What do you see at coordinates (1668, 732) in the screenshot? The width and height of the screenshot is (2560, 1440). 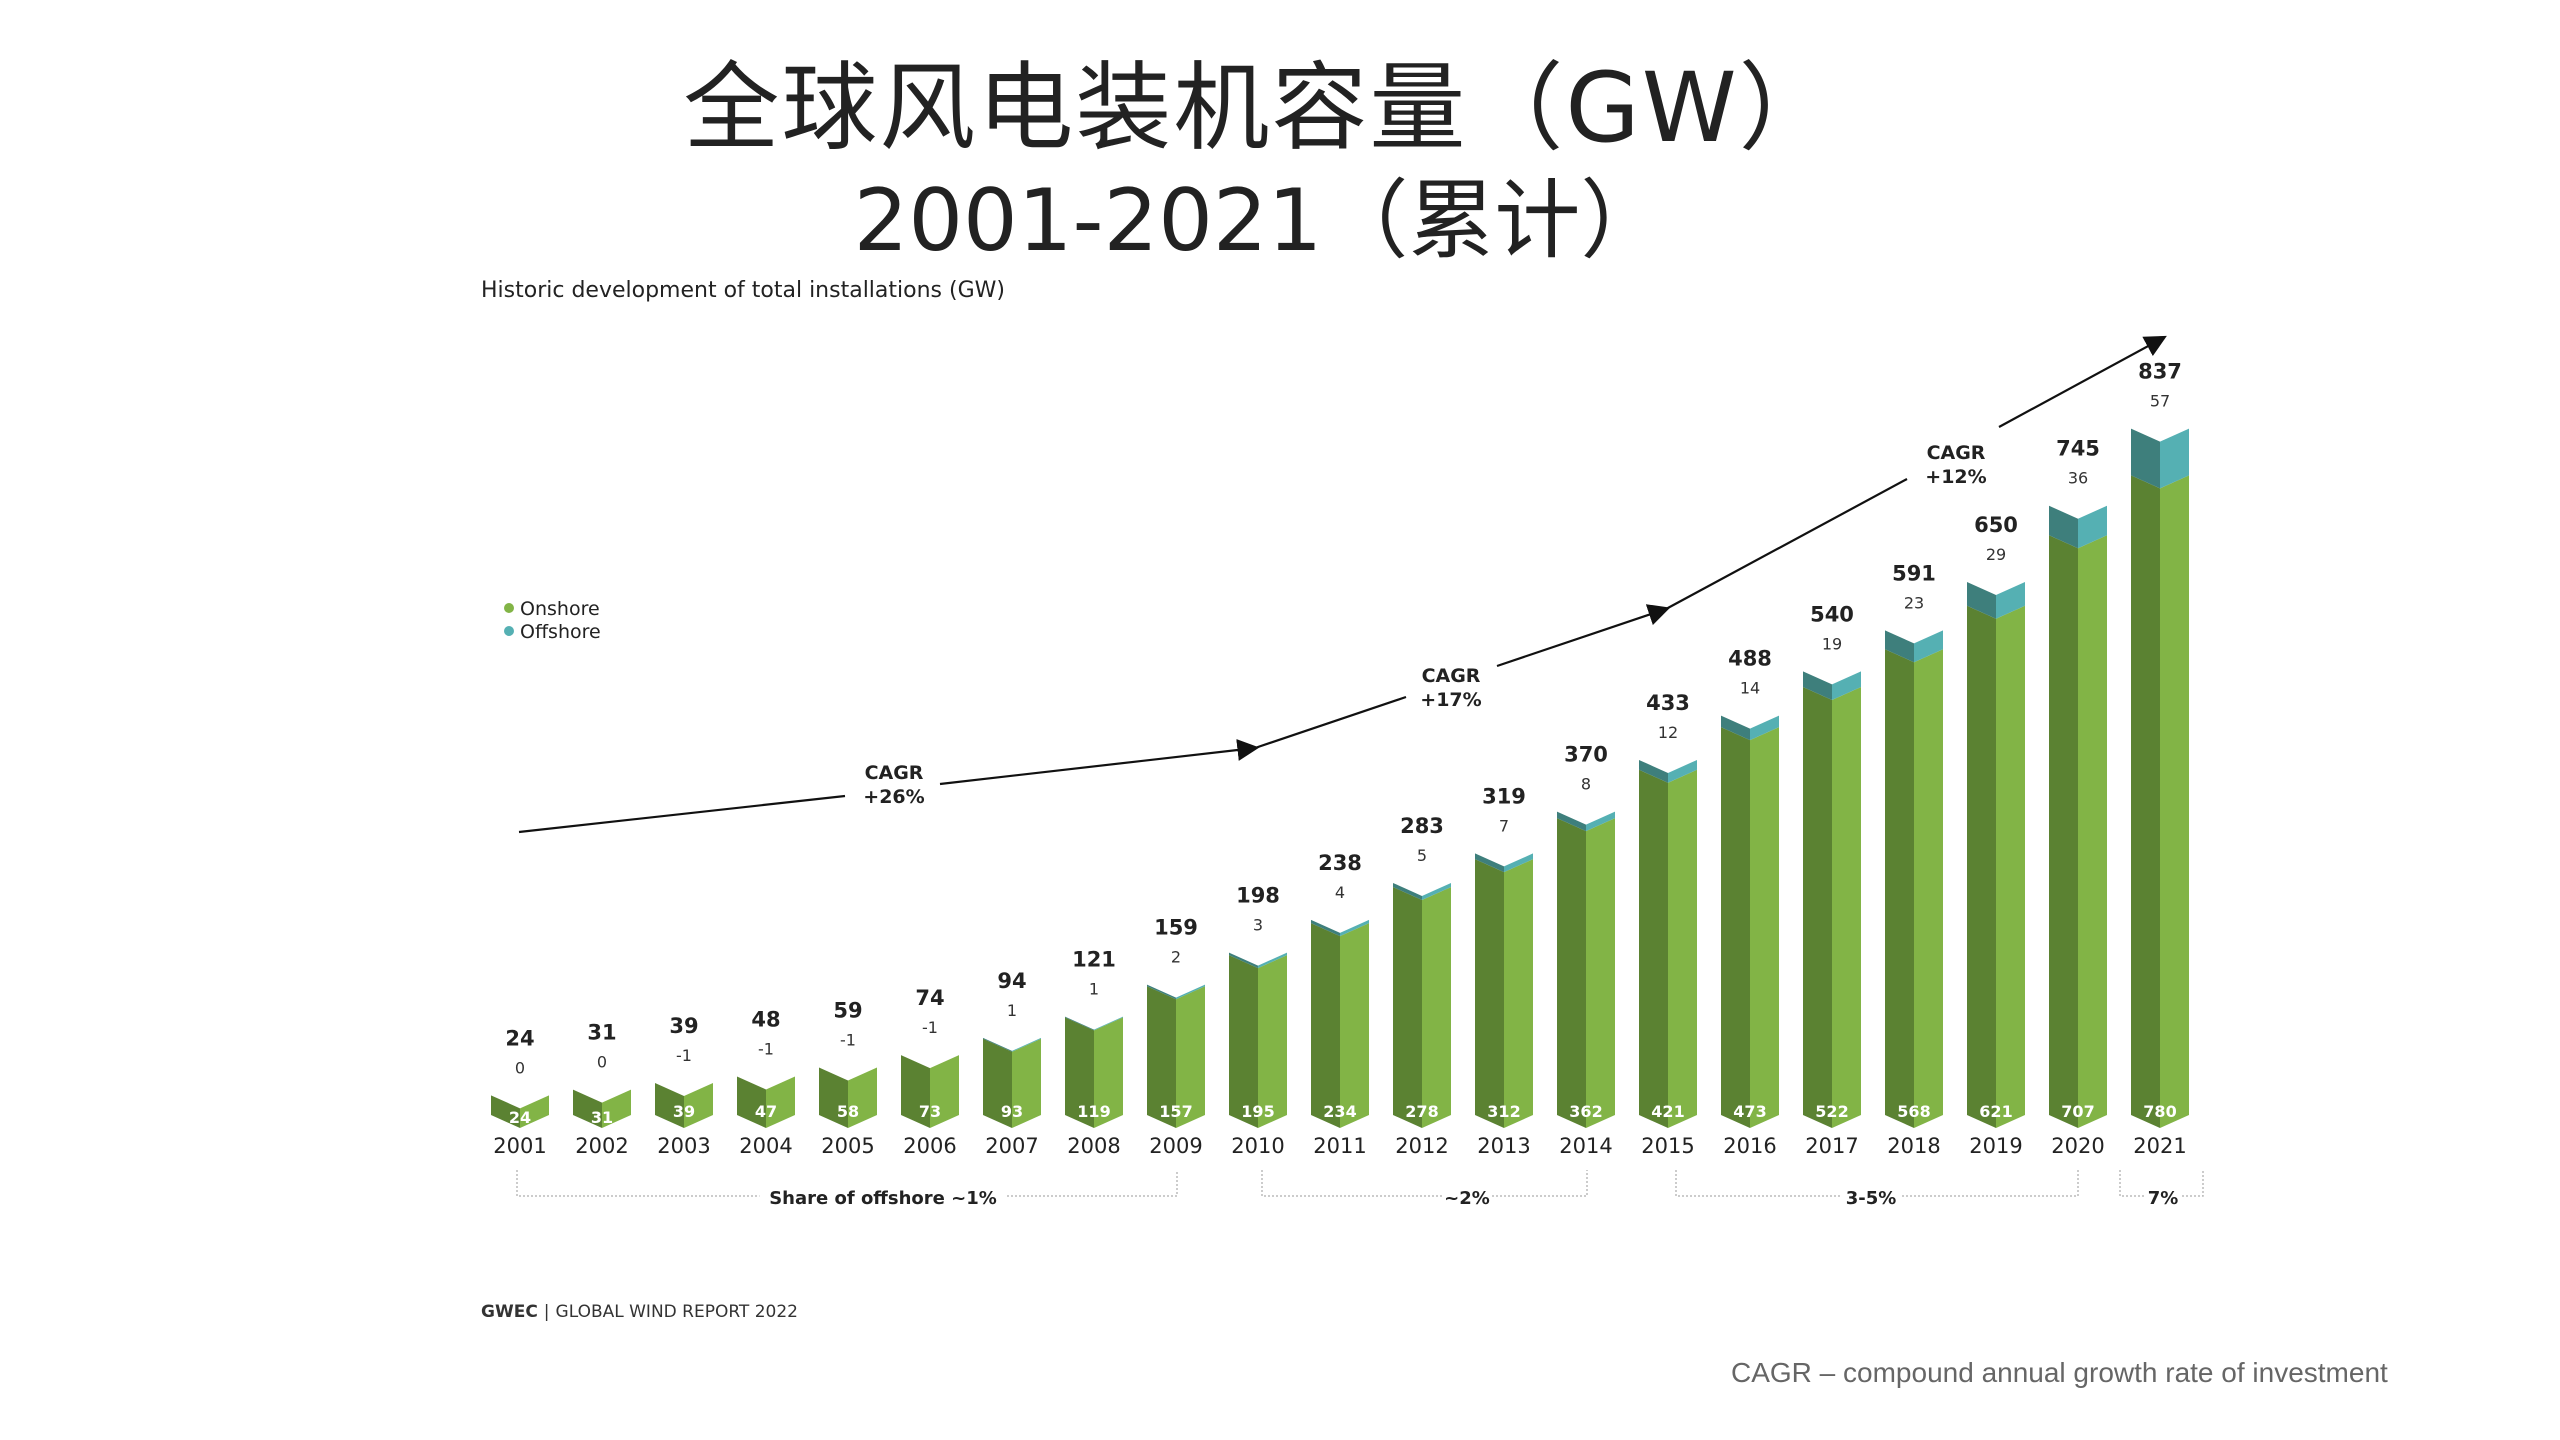 I see `offshore-label: 12` at bounding box center [1668, 732].